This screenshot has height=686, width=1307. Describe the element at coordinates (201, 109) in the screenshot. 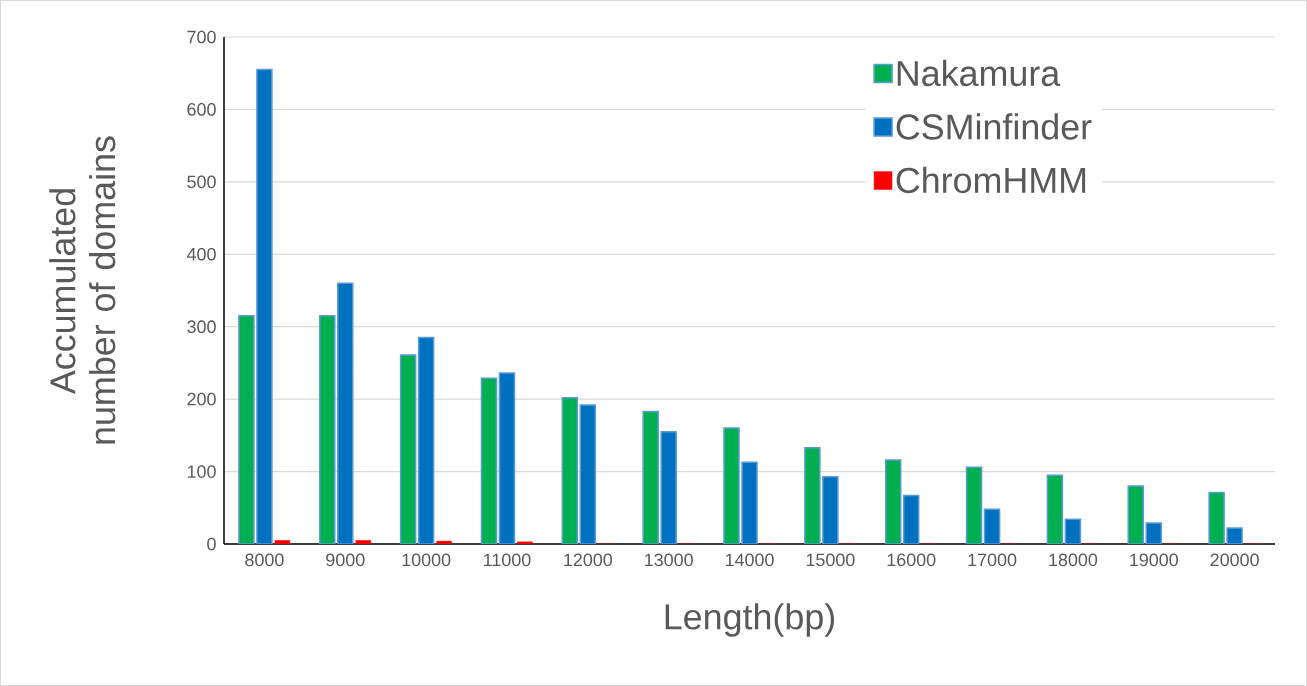

I see `y-tick-label: 600` at that location.